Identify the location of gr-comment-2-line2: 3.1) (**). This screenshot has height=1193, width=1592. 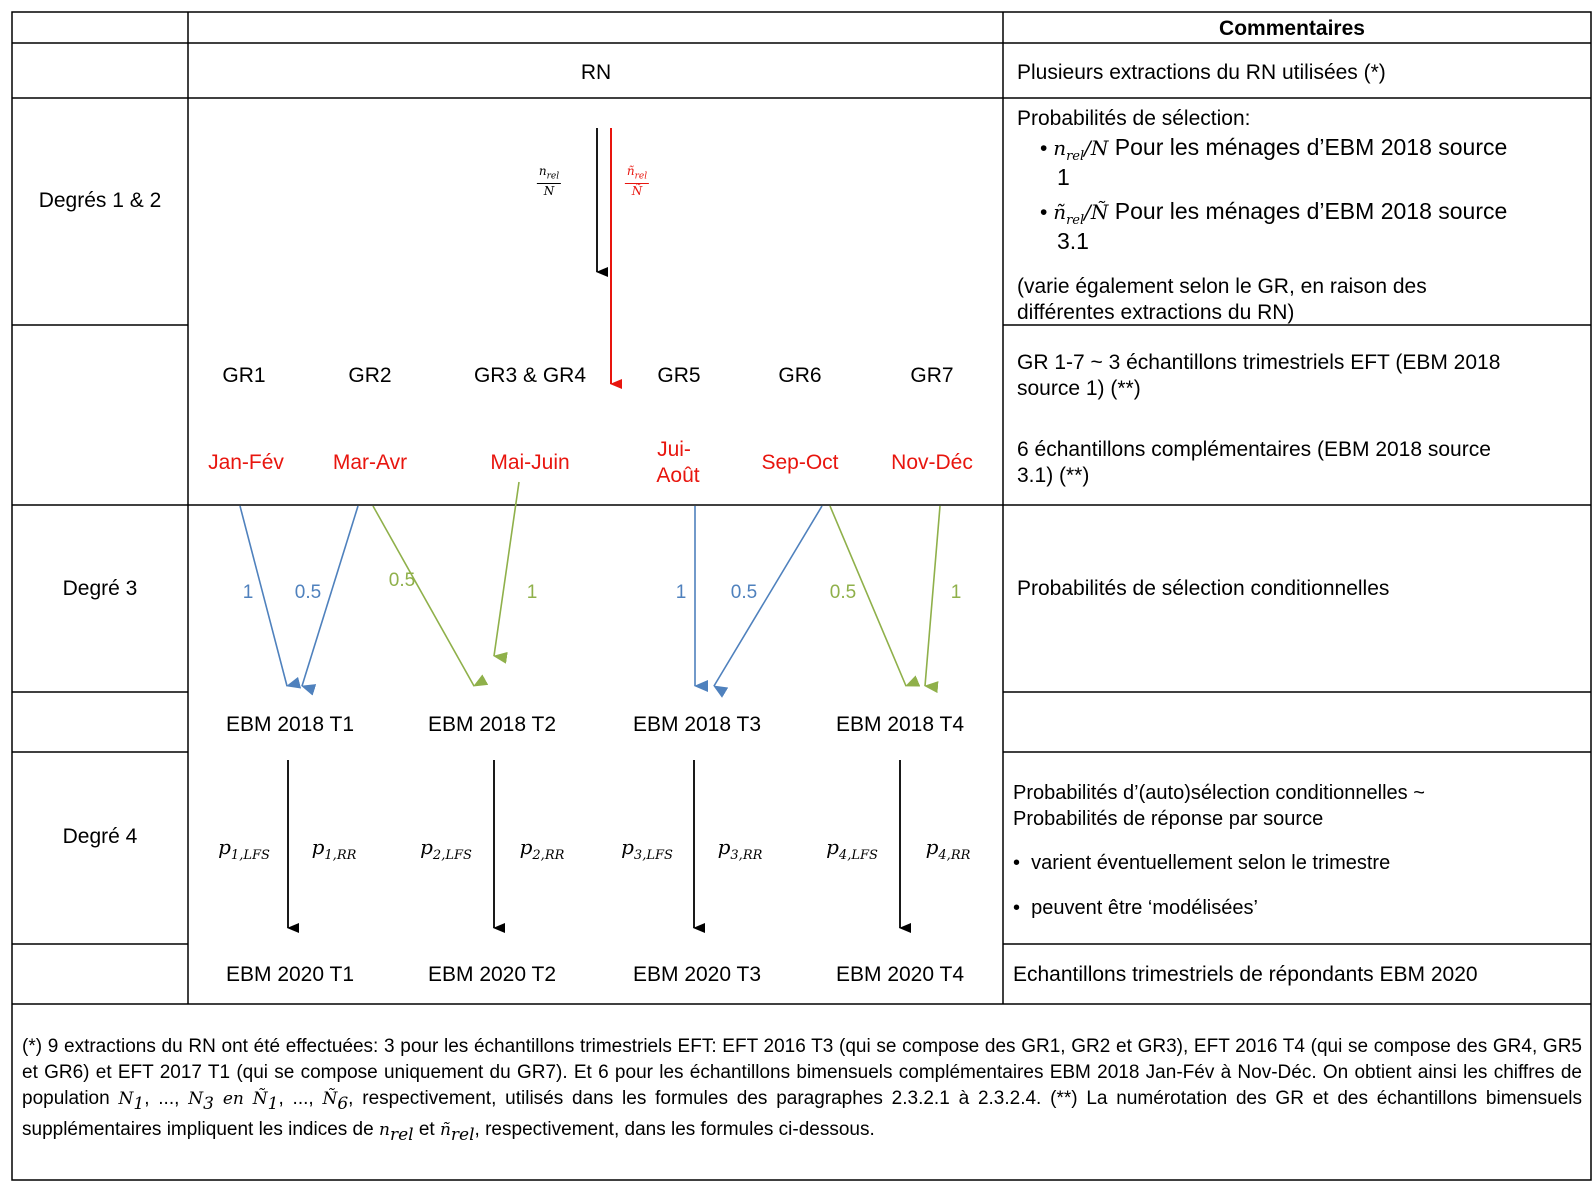
(1053, 475).